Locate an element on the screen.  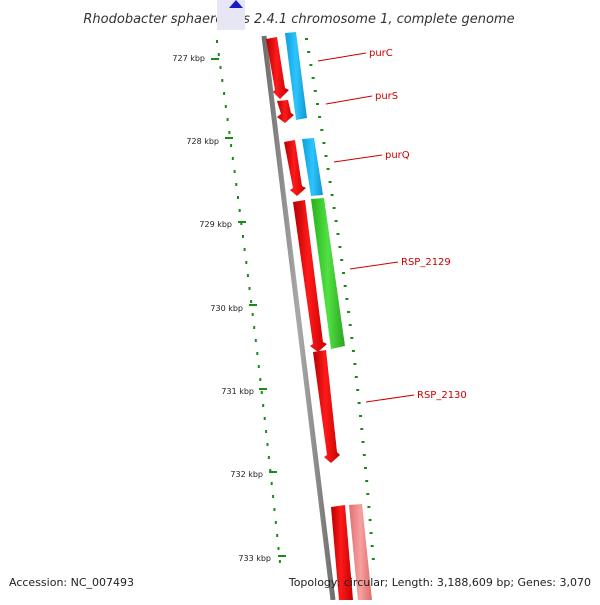
cds-arrow-purQ is located at coordinates (295, 168).